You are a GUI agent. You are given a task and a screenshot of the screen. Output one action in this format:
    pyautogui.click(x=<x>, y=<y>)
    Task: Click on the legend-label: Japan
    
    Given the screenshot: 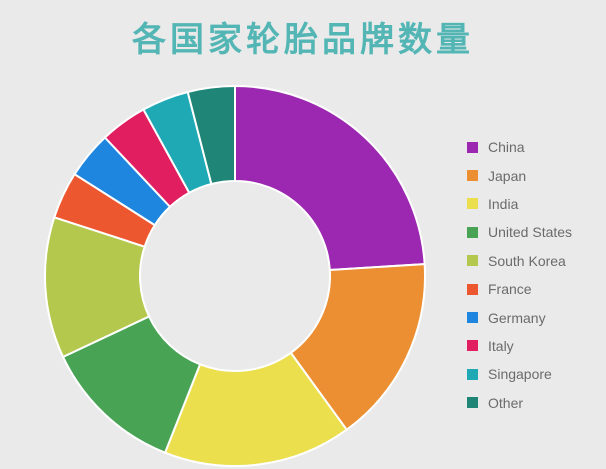 What is the action you would take?
    pyautogui.click(x=507, y=175)
    